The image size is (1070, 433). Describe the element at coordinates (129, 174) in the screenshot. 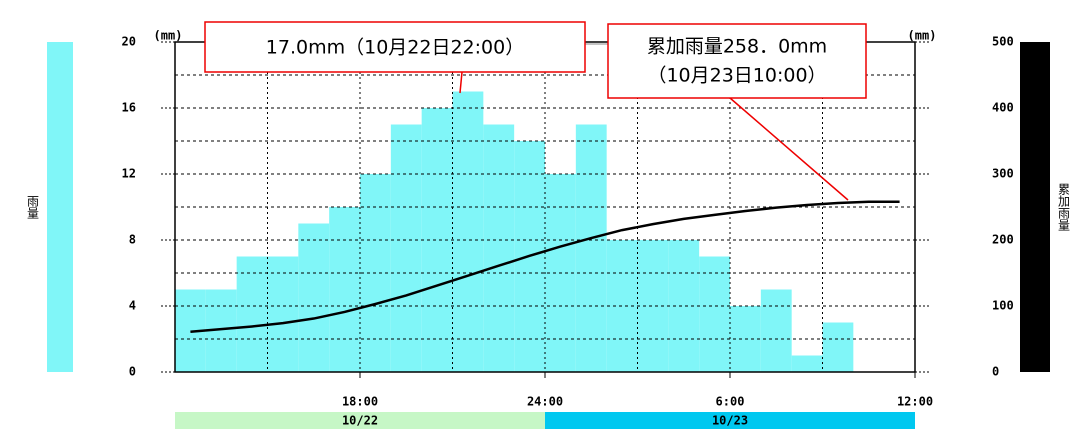

I see `y-tick-label: 12` at that location.